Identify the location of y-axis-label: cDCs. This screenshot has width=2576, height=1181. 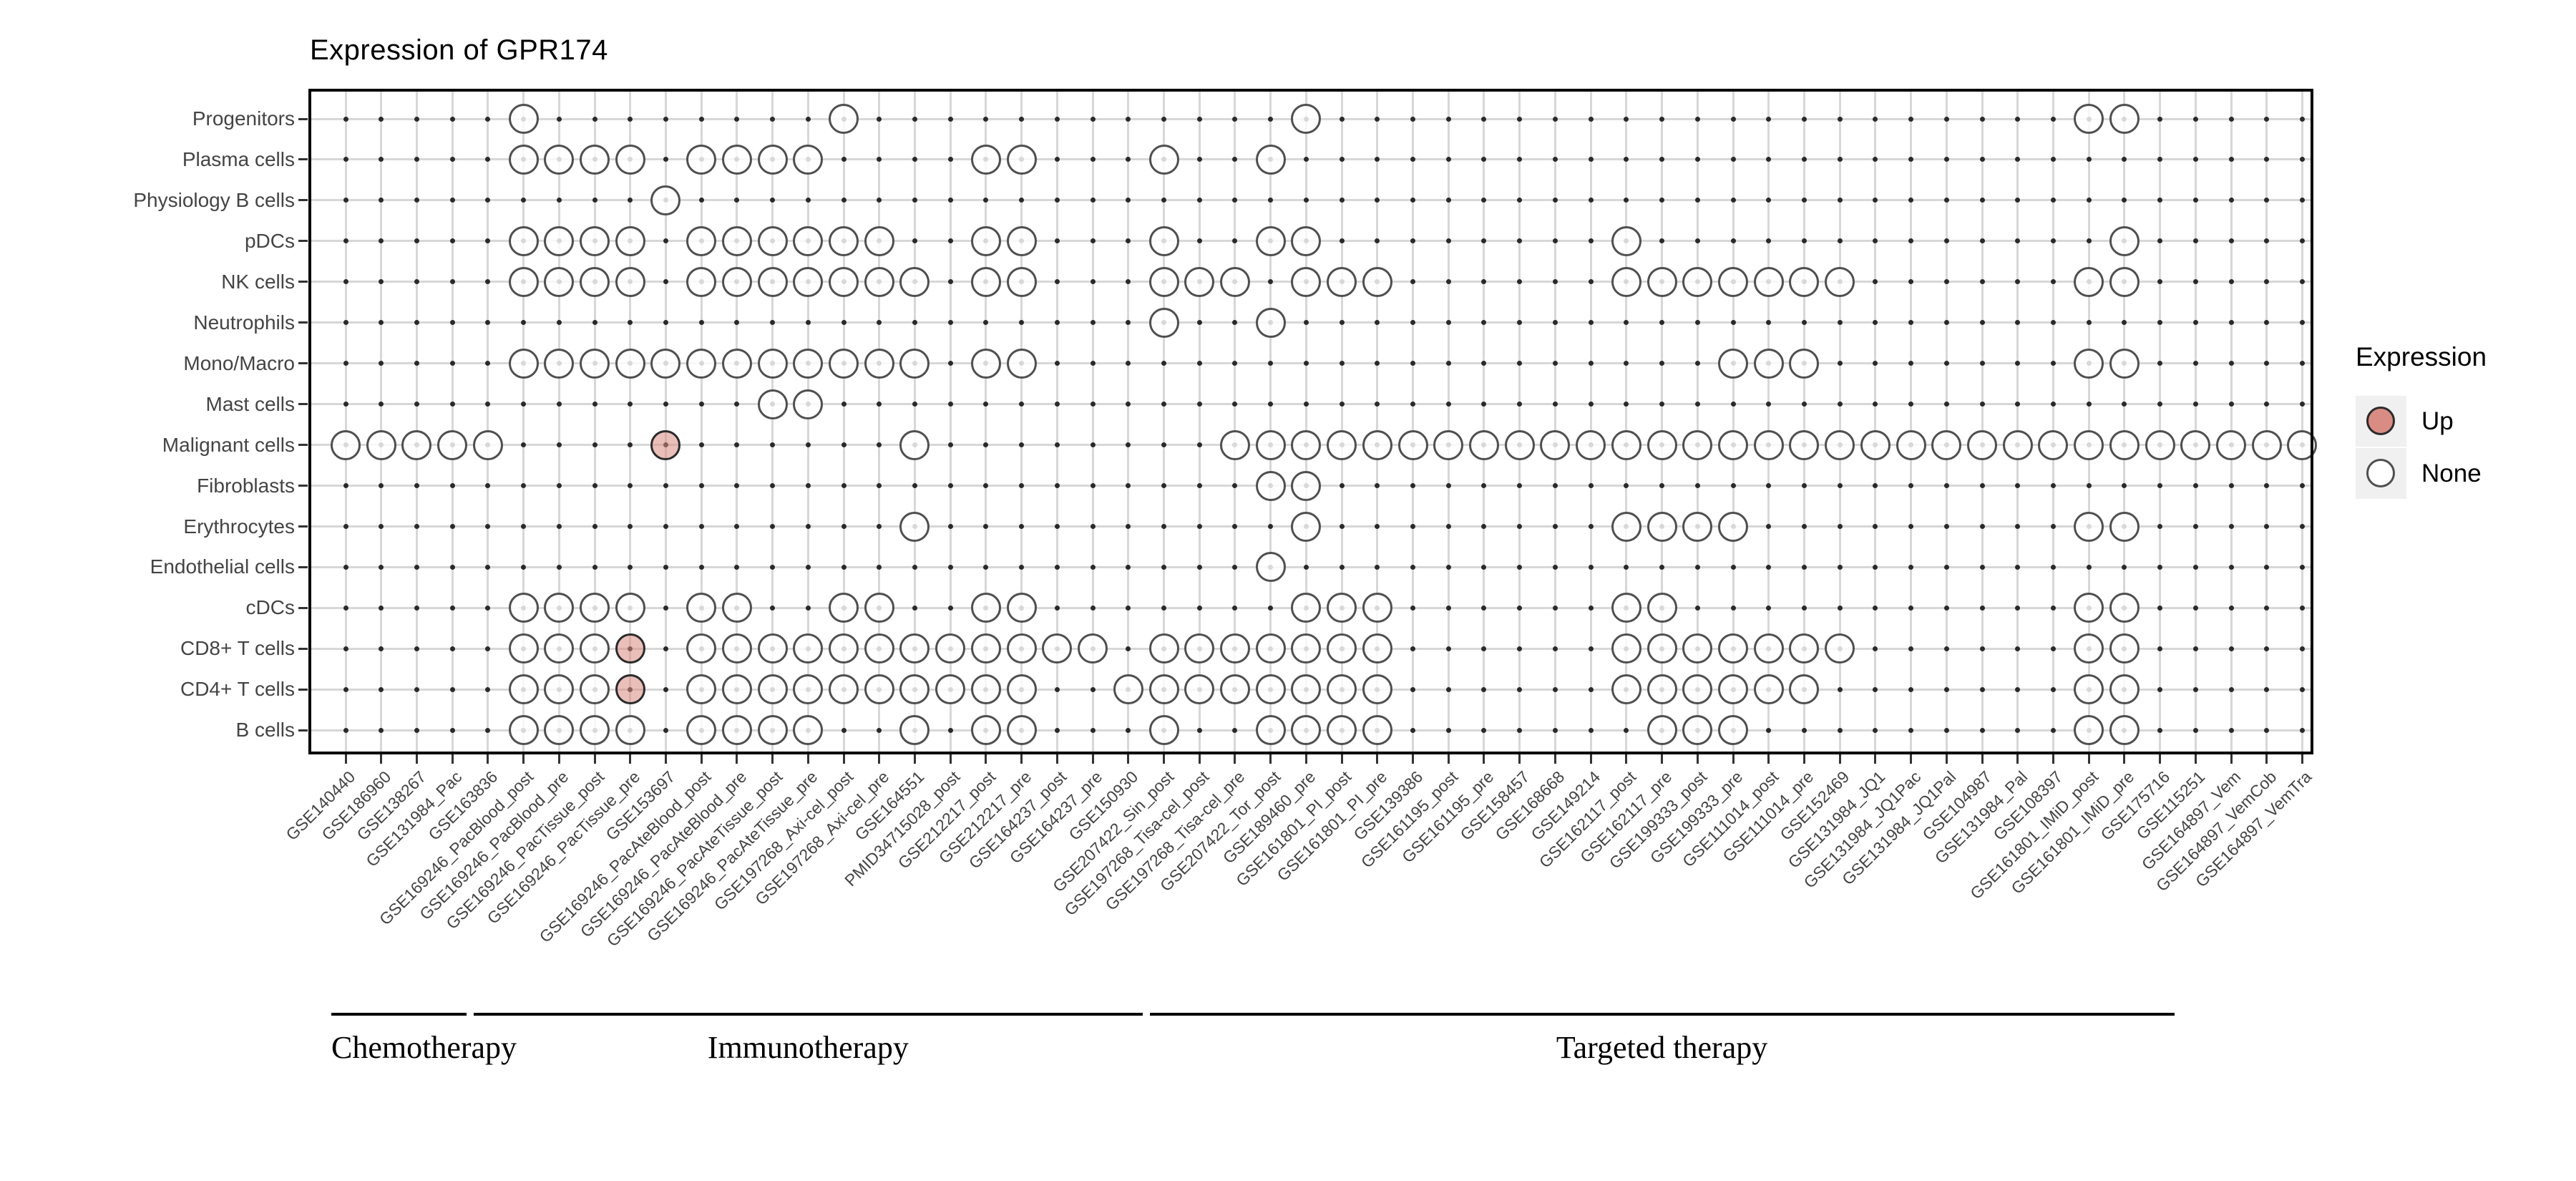
(270, 607).